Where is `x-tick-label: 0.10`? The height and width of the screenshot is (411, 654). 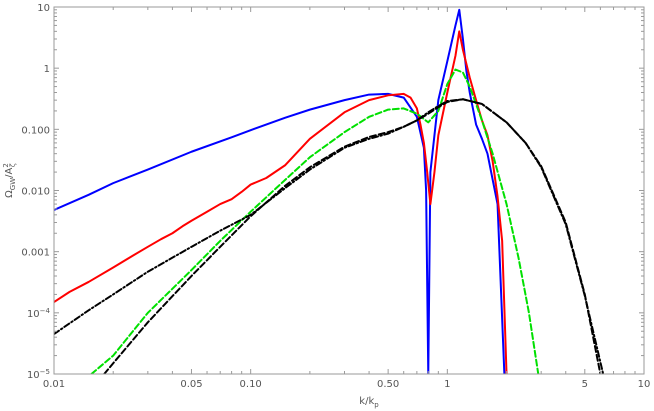
x-tick-label: 0.10 is located at coordinates (251, 384).